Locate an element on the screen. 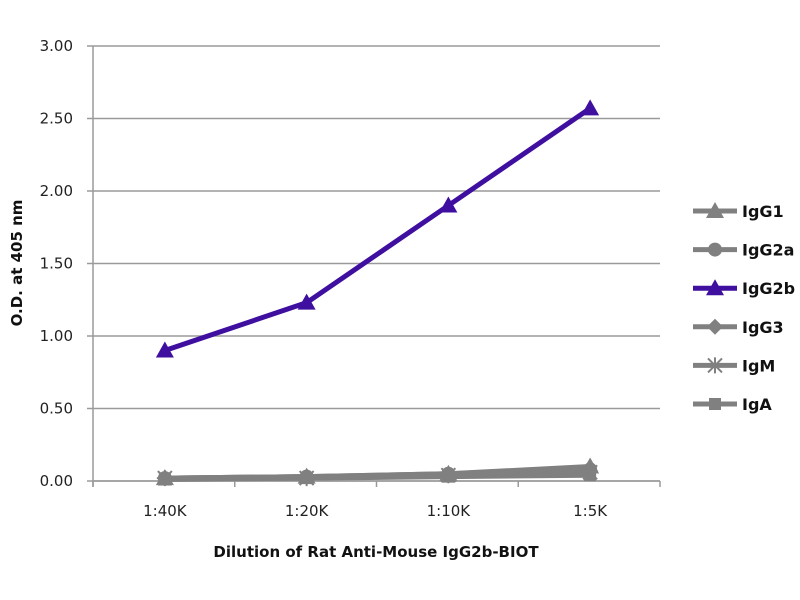 The width and height of the screenshot is (800, 600). y-tick-label: 1.50 is located at coordinates (56, 264).